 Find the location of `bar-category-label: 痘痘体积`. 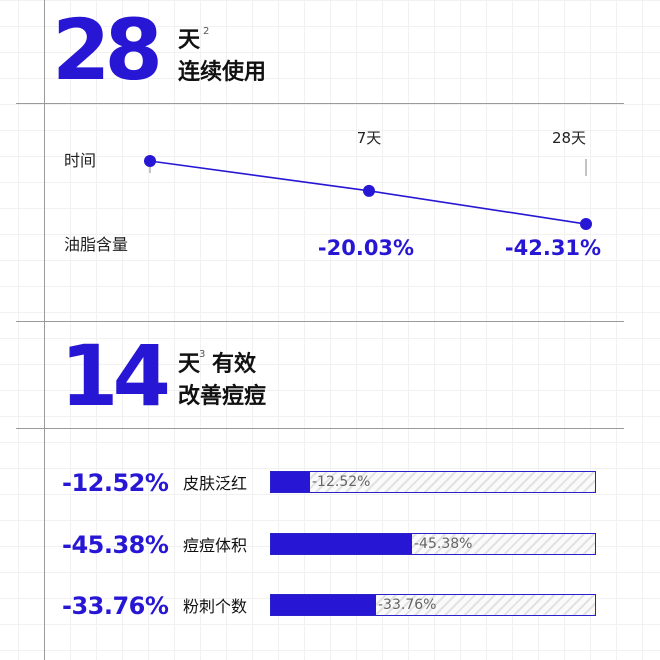

bar-category-label: 痘痘体积 is located at coordinates (215, 545).